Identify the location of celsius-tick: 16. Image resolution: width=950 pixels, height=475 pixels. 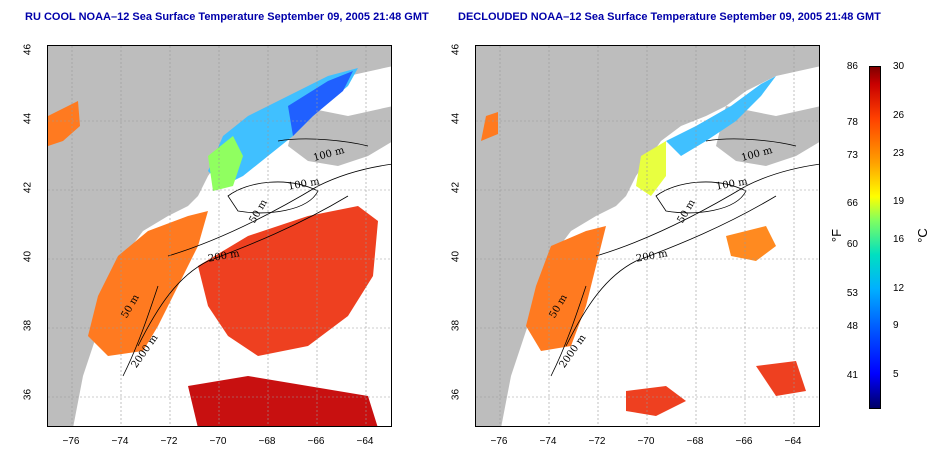
(899, 239).